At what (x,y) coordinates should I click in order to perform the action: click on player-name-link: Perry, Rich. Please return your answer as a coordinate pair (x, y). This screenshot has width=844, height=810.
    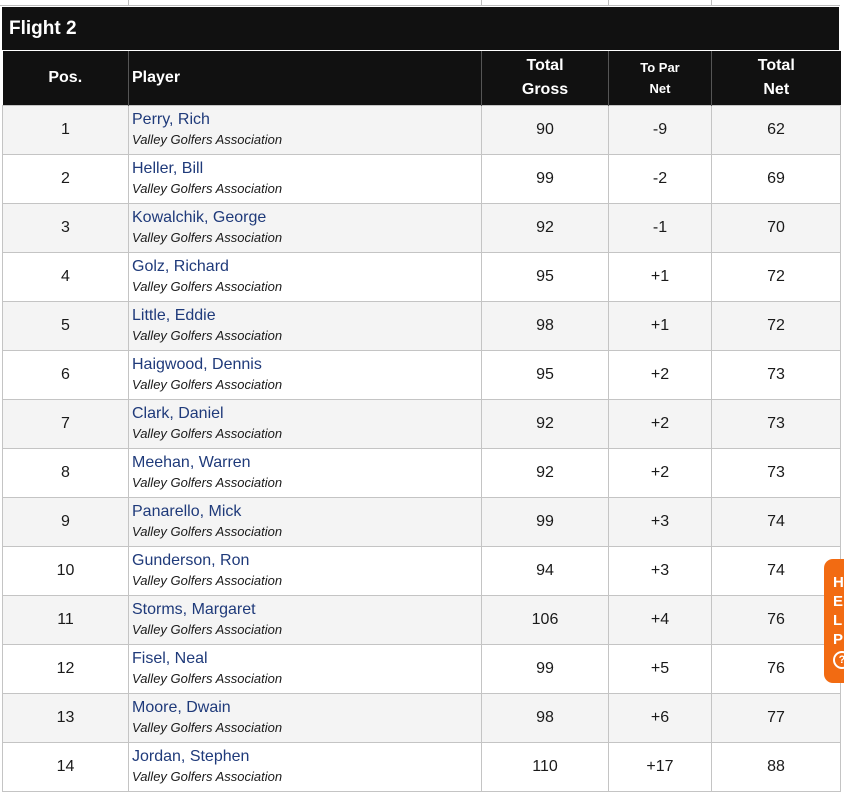
    Looking at the image, I should click on (171, 119).